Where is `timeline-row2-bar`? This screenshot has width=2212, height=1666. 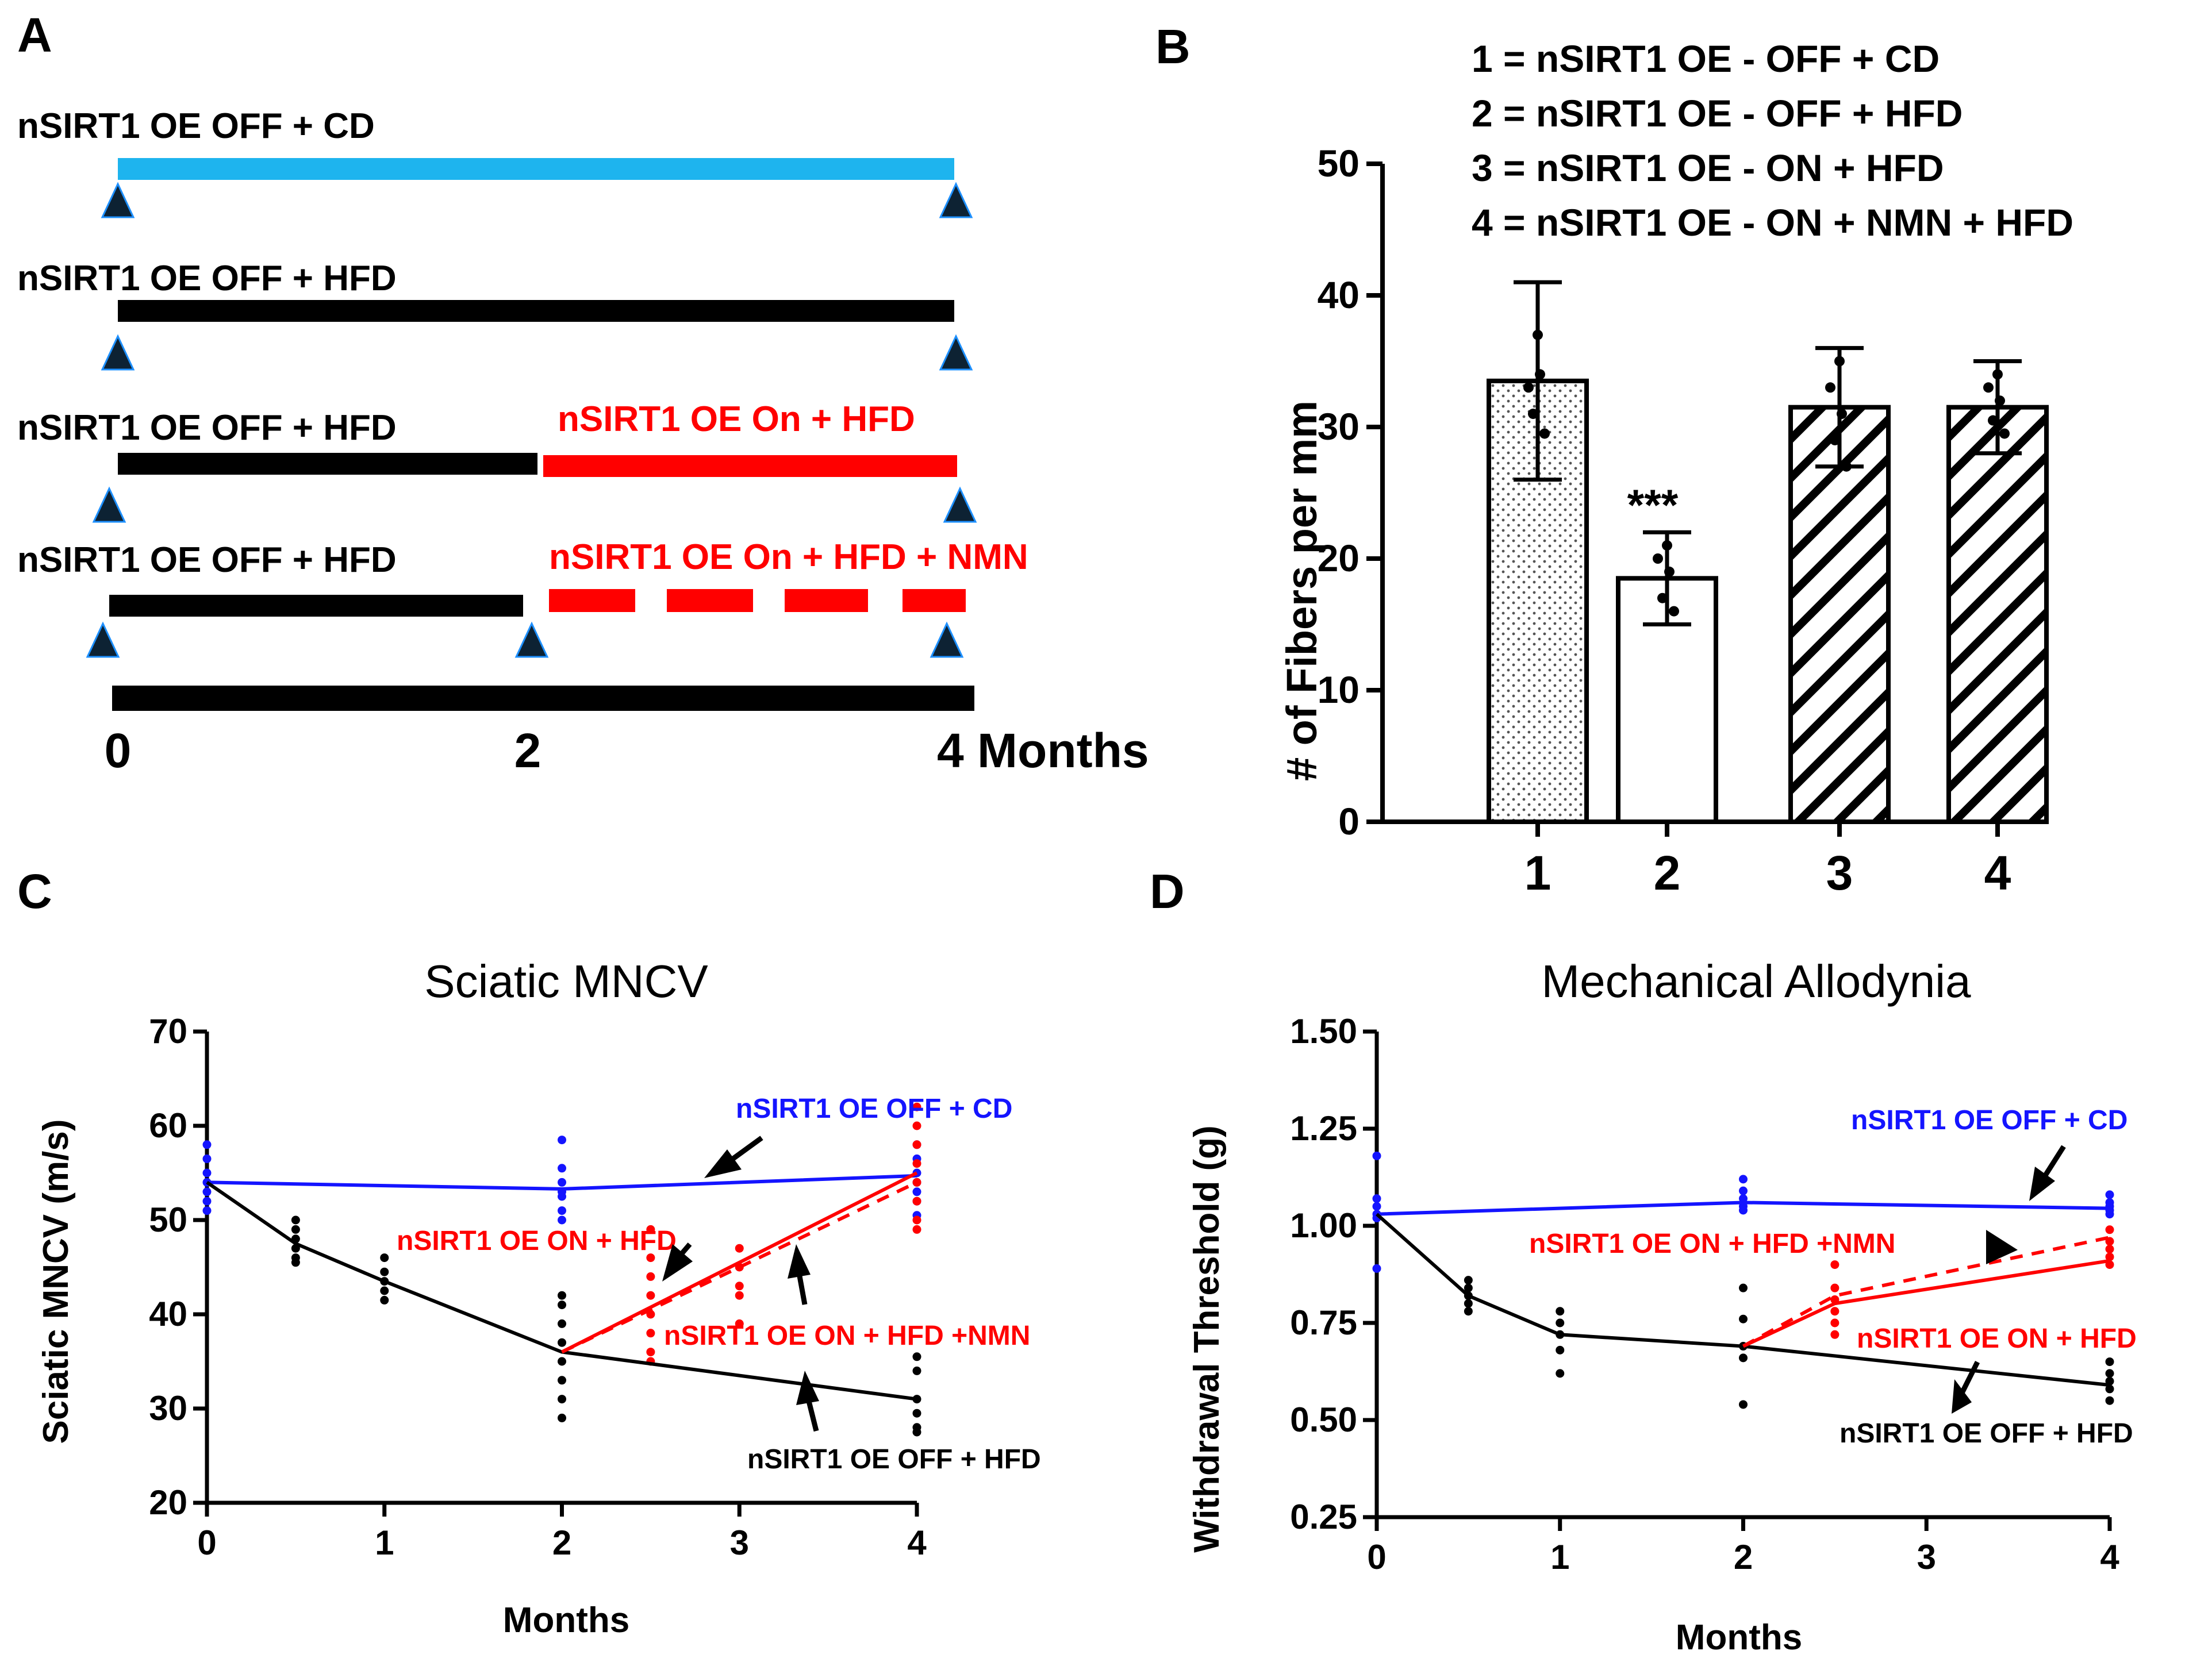 timeline-row2-bar is located at coordinates (536, 311).